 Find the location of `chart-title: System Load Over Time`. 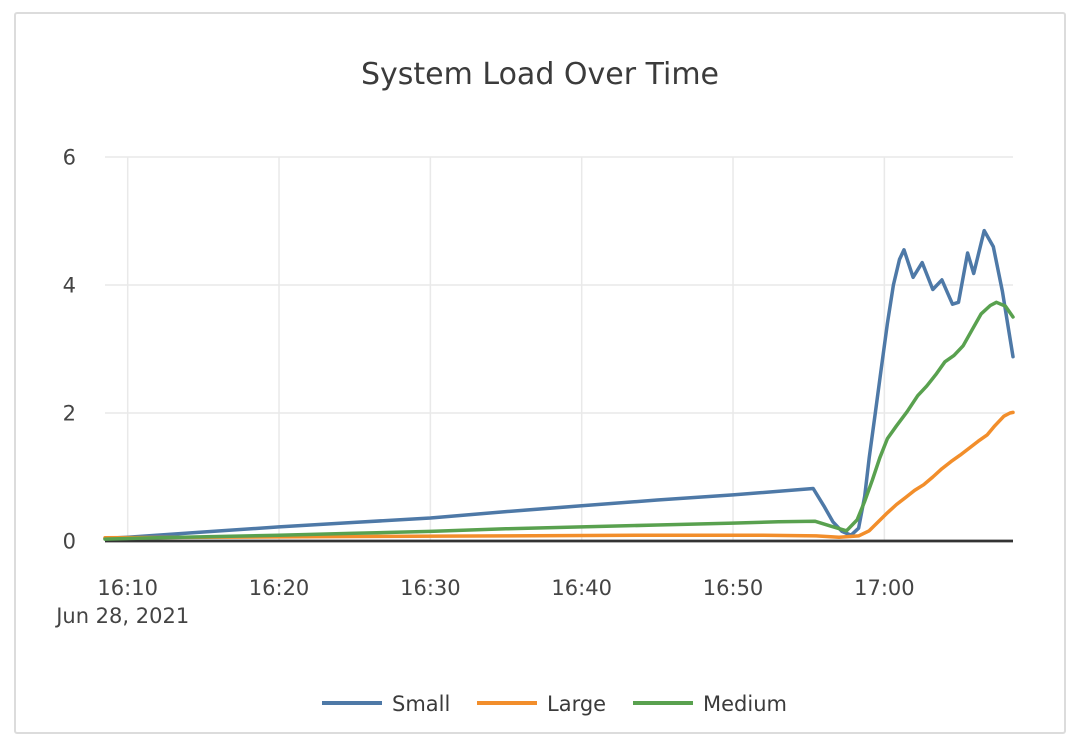

chart-title: System Load Over Time is located at coordinates (540, 74).